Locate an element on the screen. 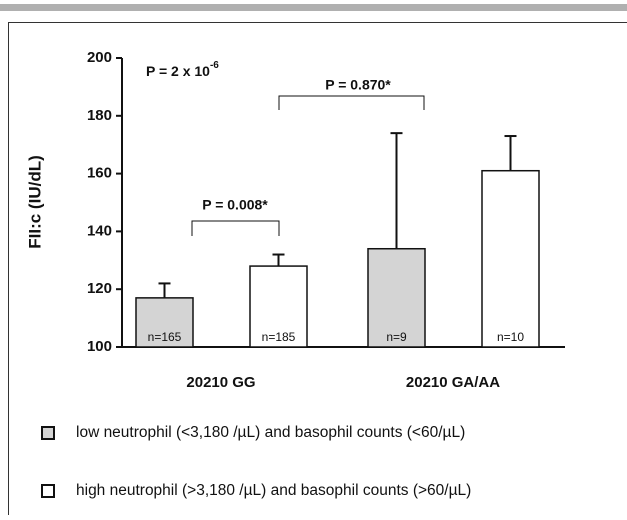 The height and width of the screenshot is (520, 627). n-label: n=10 is located at coordinates (510, 337).